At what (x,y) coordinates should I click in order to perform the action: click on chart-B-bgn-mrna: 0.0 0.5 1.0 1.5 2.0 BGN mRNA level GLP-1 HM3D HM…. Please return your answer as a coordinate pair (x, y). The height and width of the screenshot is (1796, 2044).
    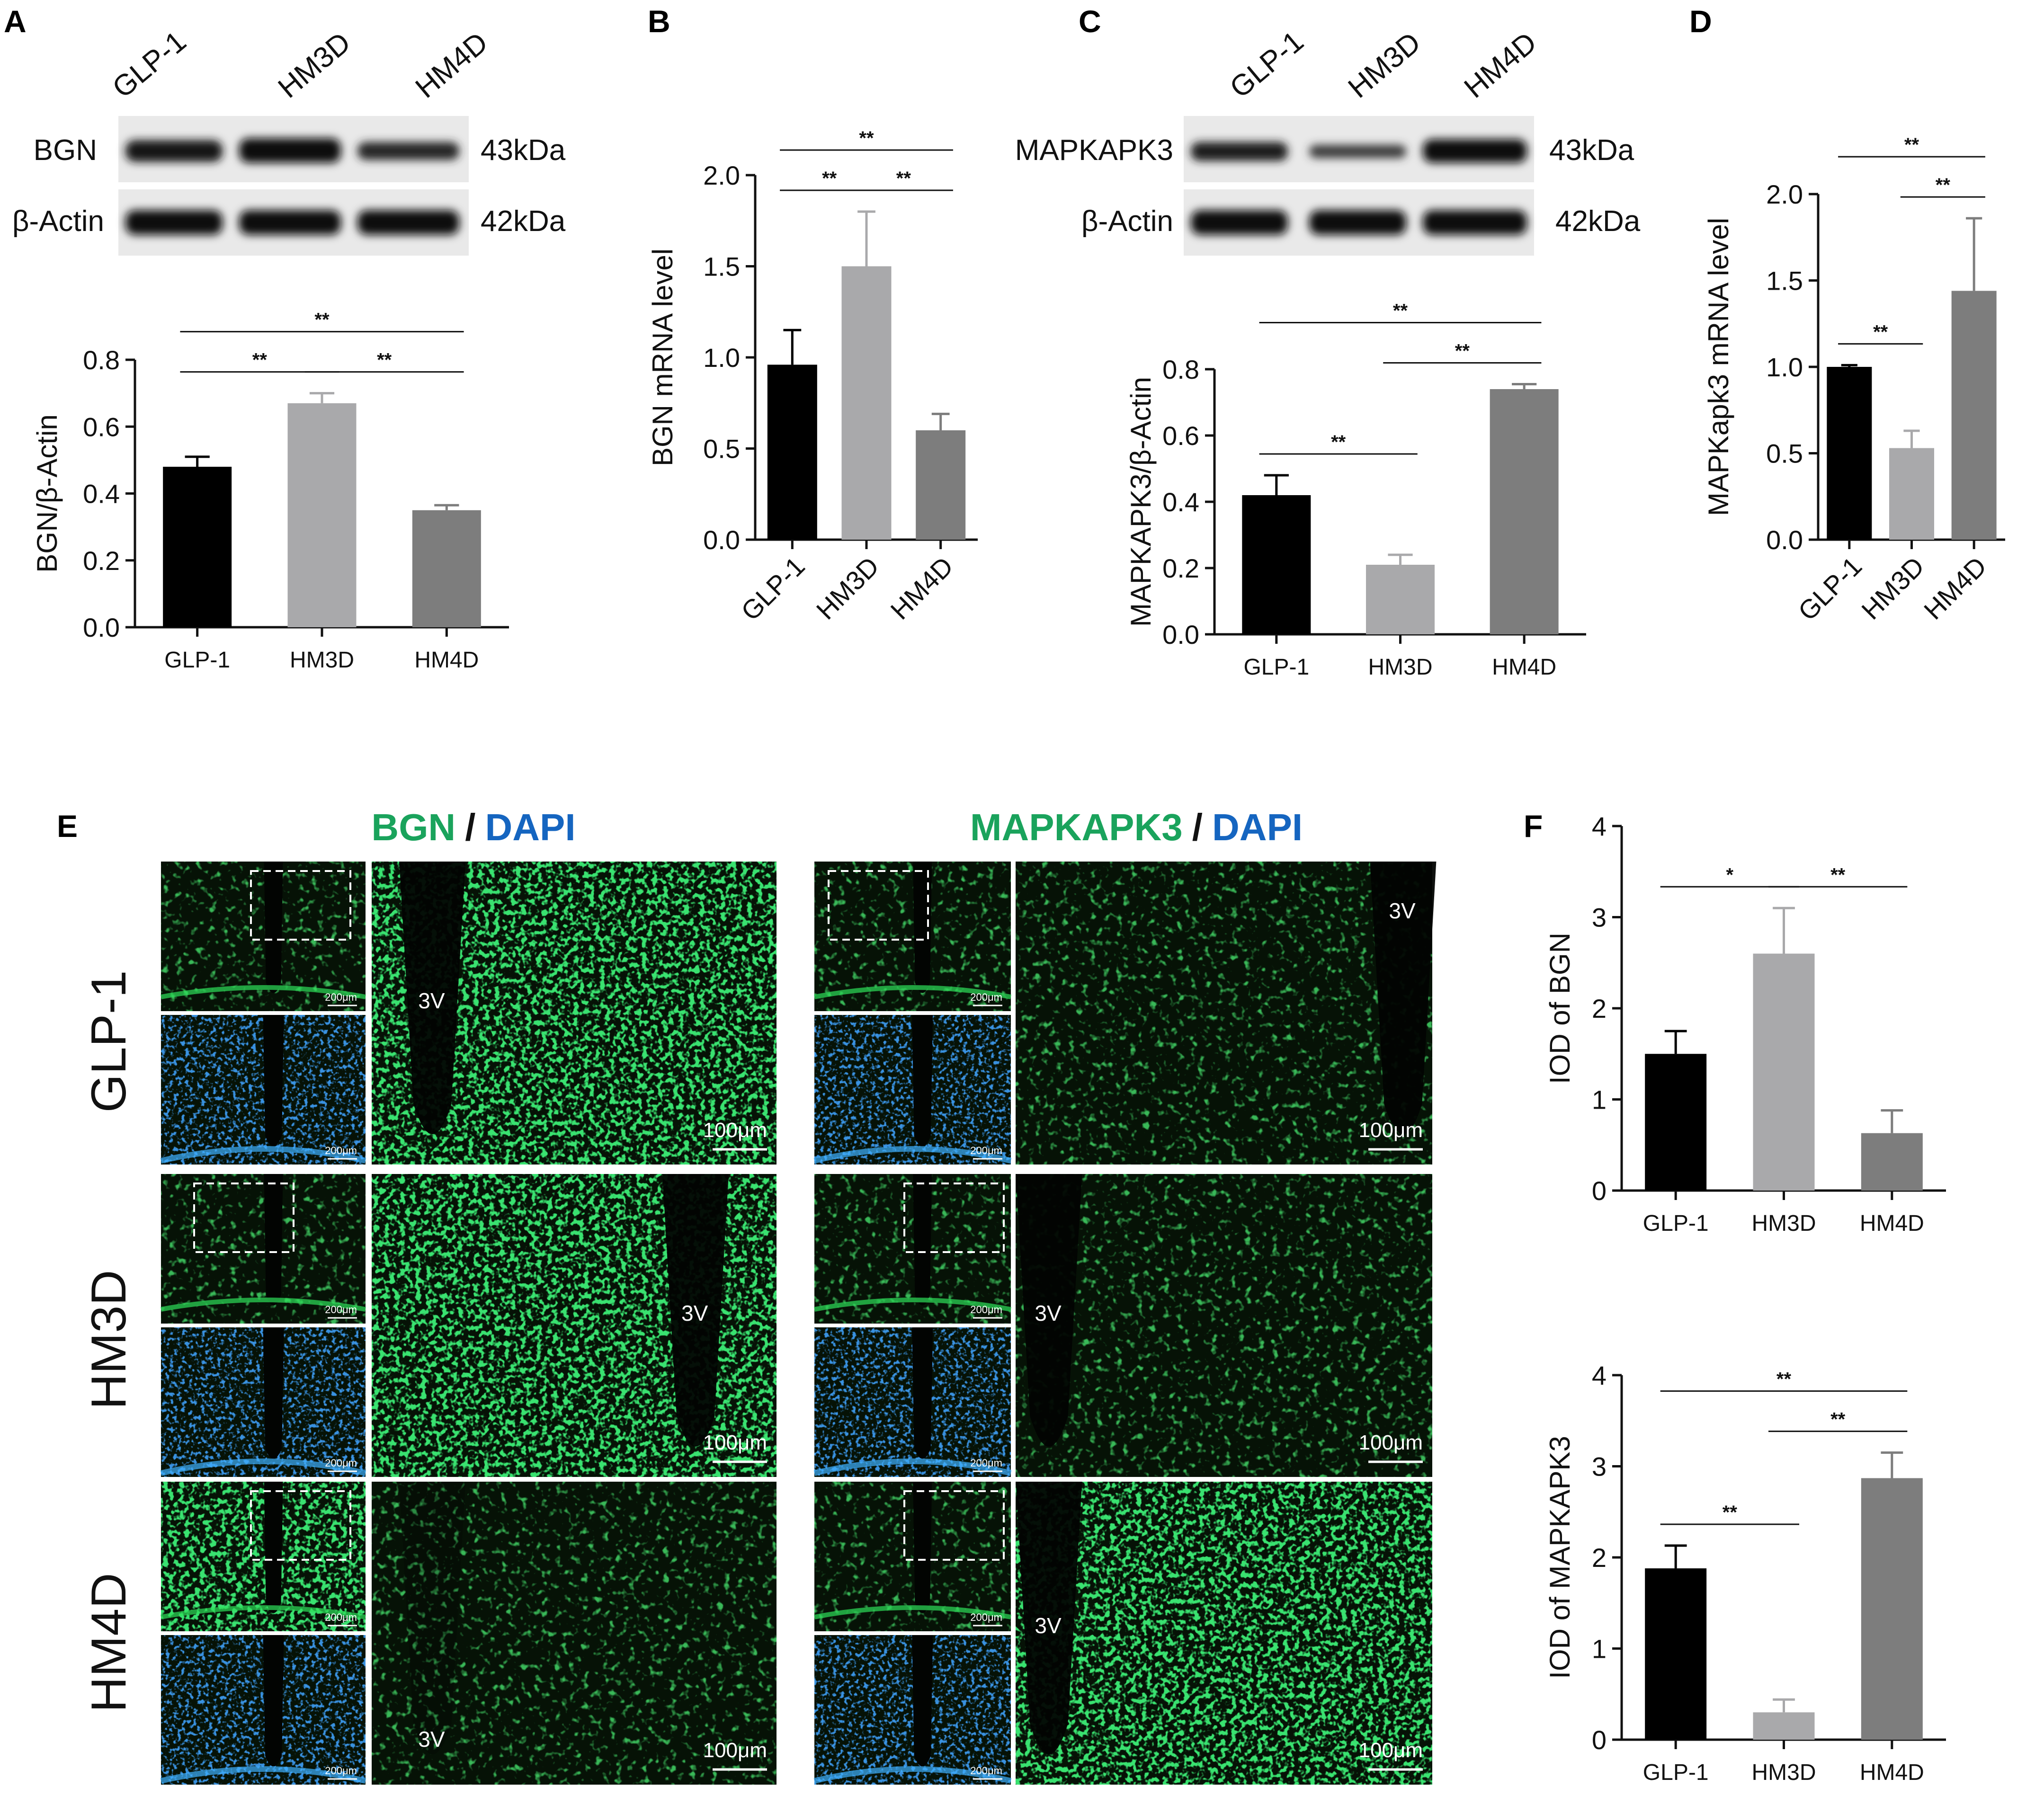
    Looking at the image, I should click on (812, 377).